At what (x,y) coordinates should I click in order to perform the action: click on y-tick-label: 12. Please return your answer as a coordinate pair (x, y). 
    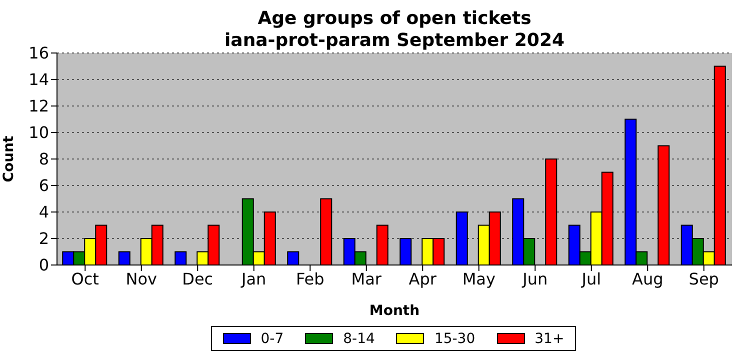
    Looking at the image, I should click on (38, 106).